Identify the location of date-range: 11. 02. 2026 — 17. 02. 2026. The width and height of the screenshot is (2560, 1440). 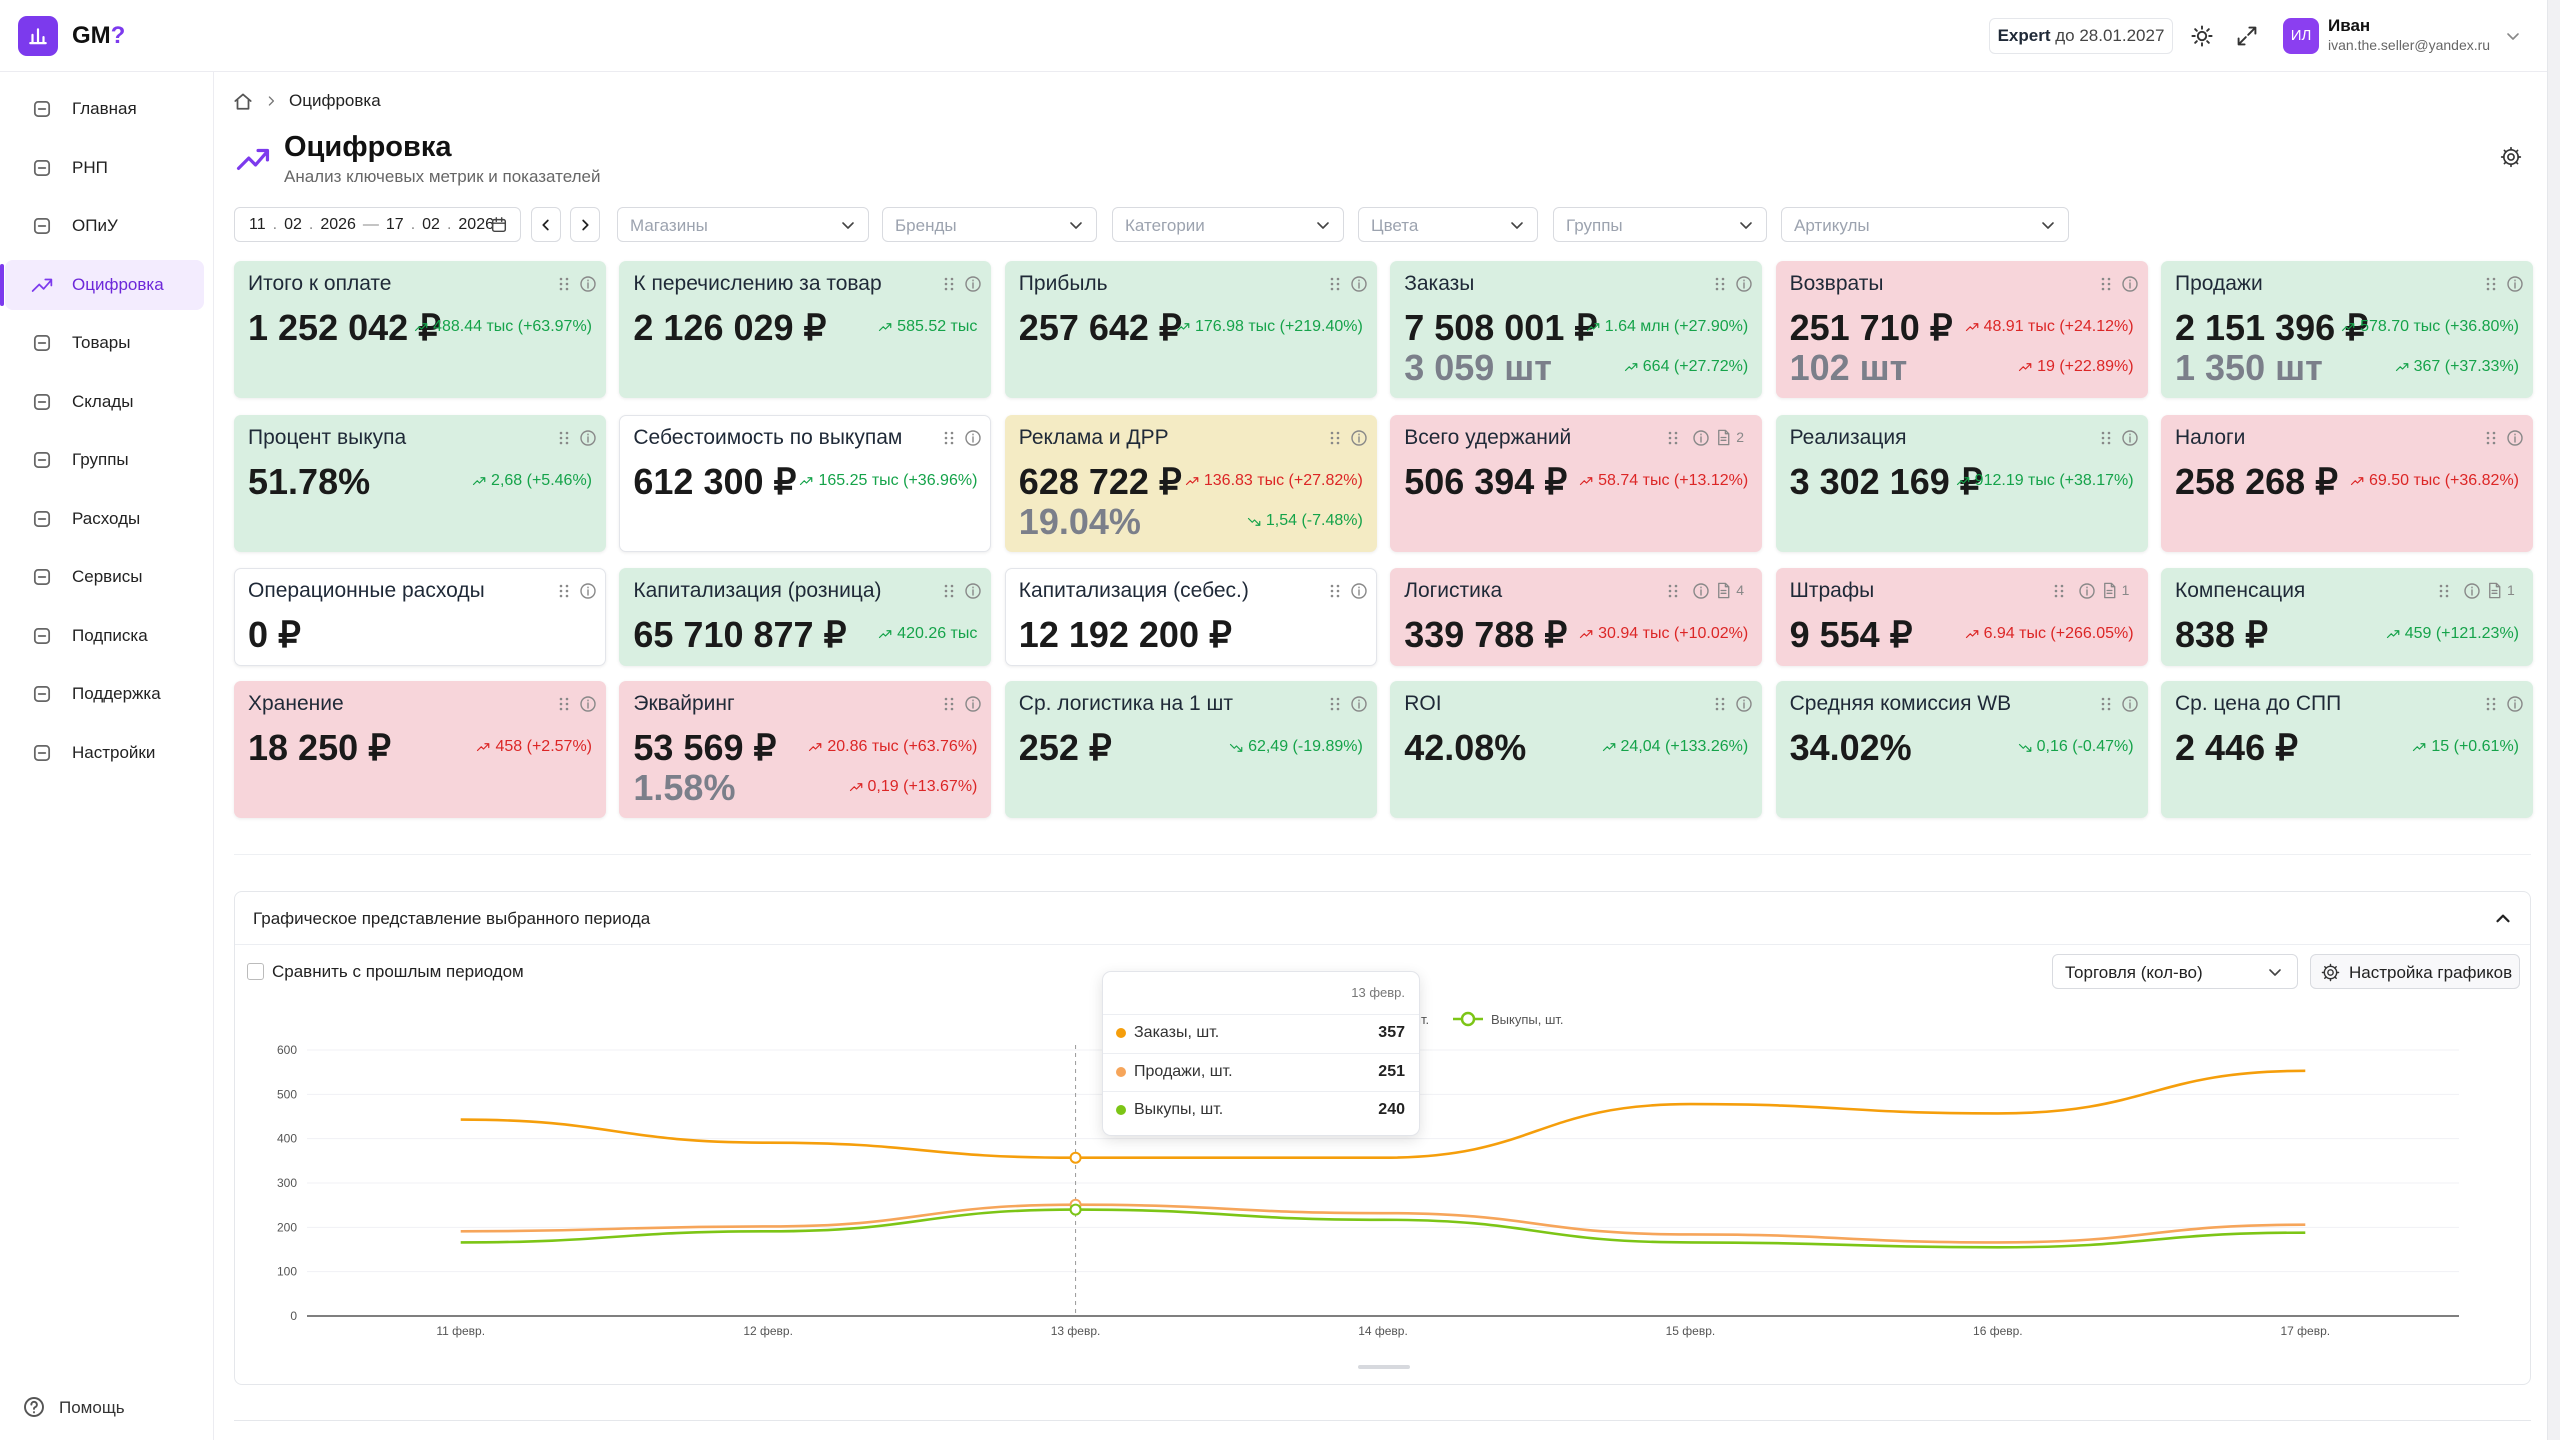
(377, 224).